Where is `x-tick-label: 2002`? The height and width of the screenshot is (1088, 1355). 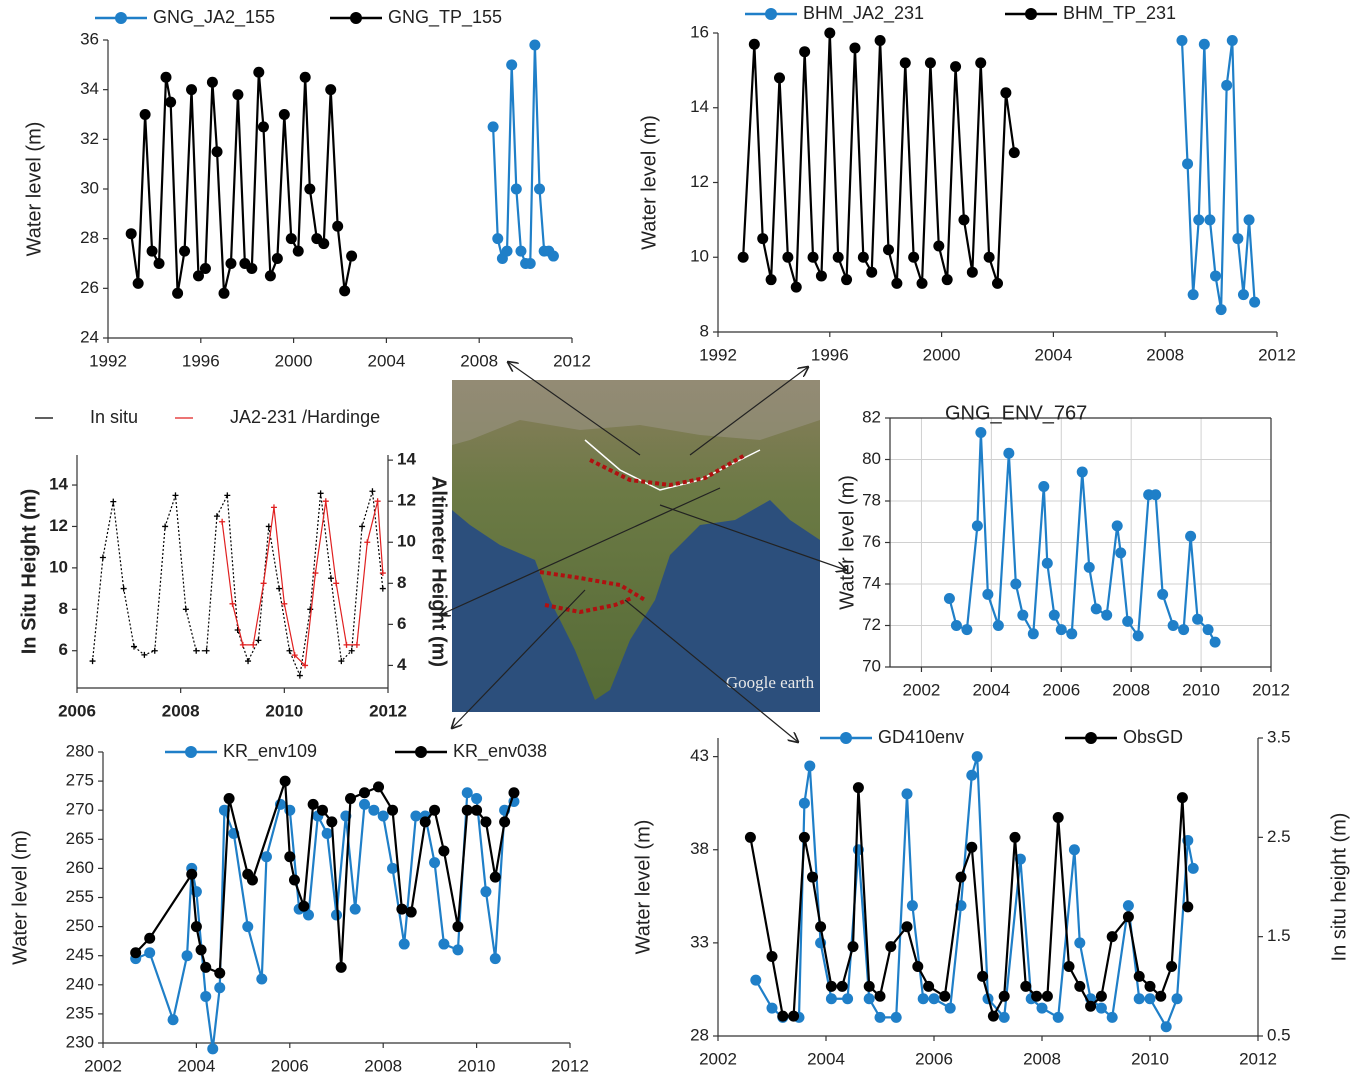 x-tick-label: 2002 is located at coordinates (103, 1065).